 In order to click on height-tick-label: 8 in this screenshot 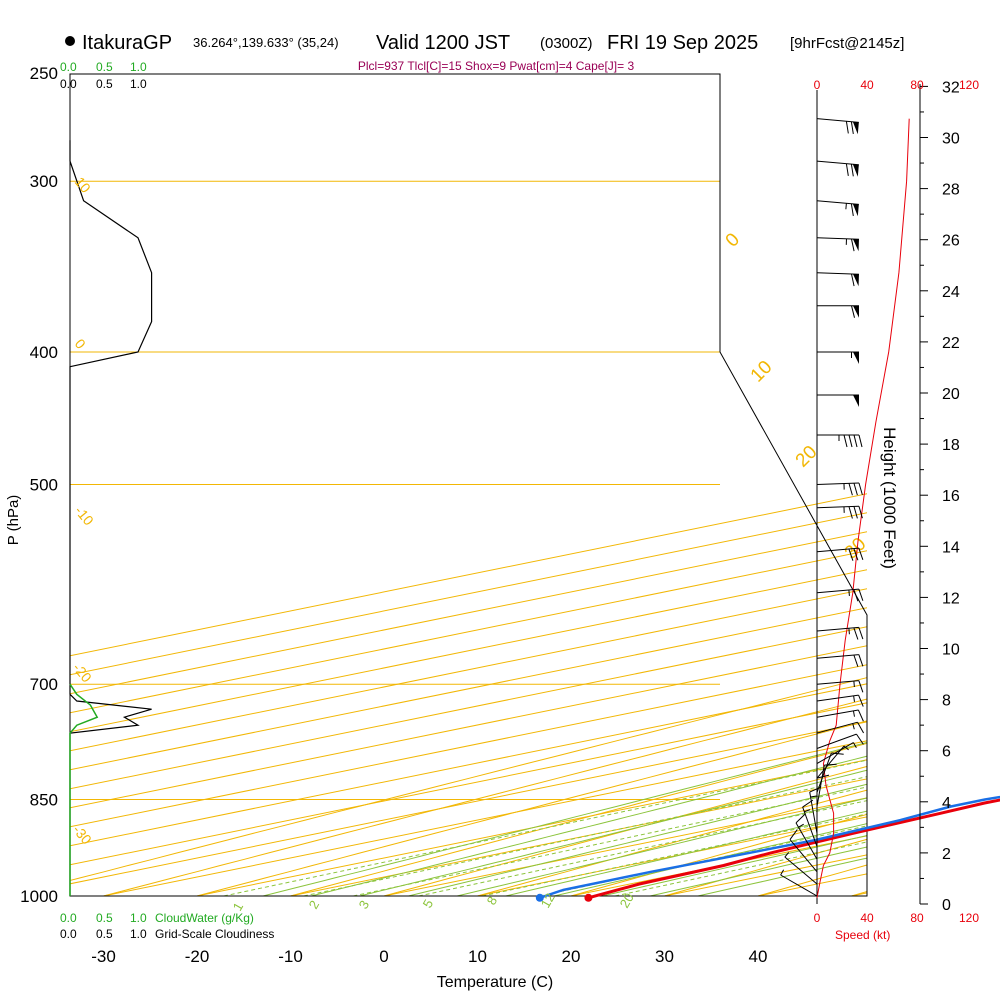, I will do `click(946, 701)`.